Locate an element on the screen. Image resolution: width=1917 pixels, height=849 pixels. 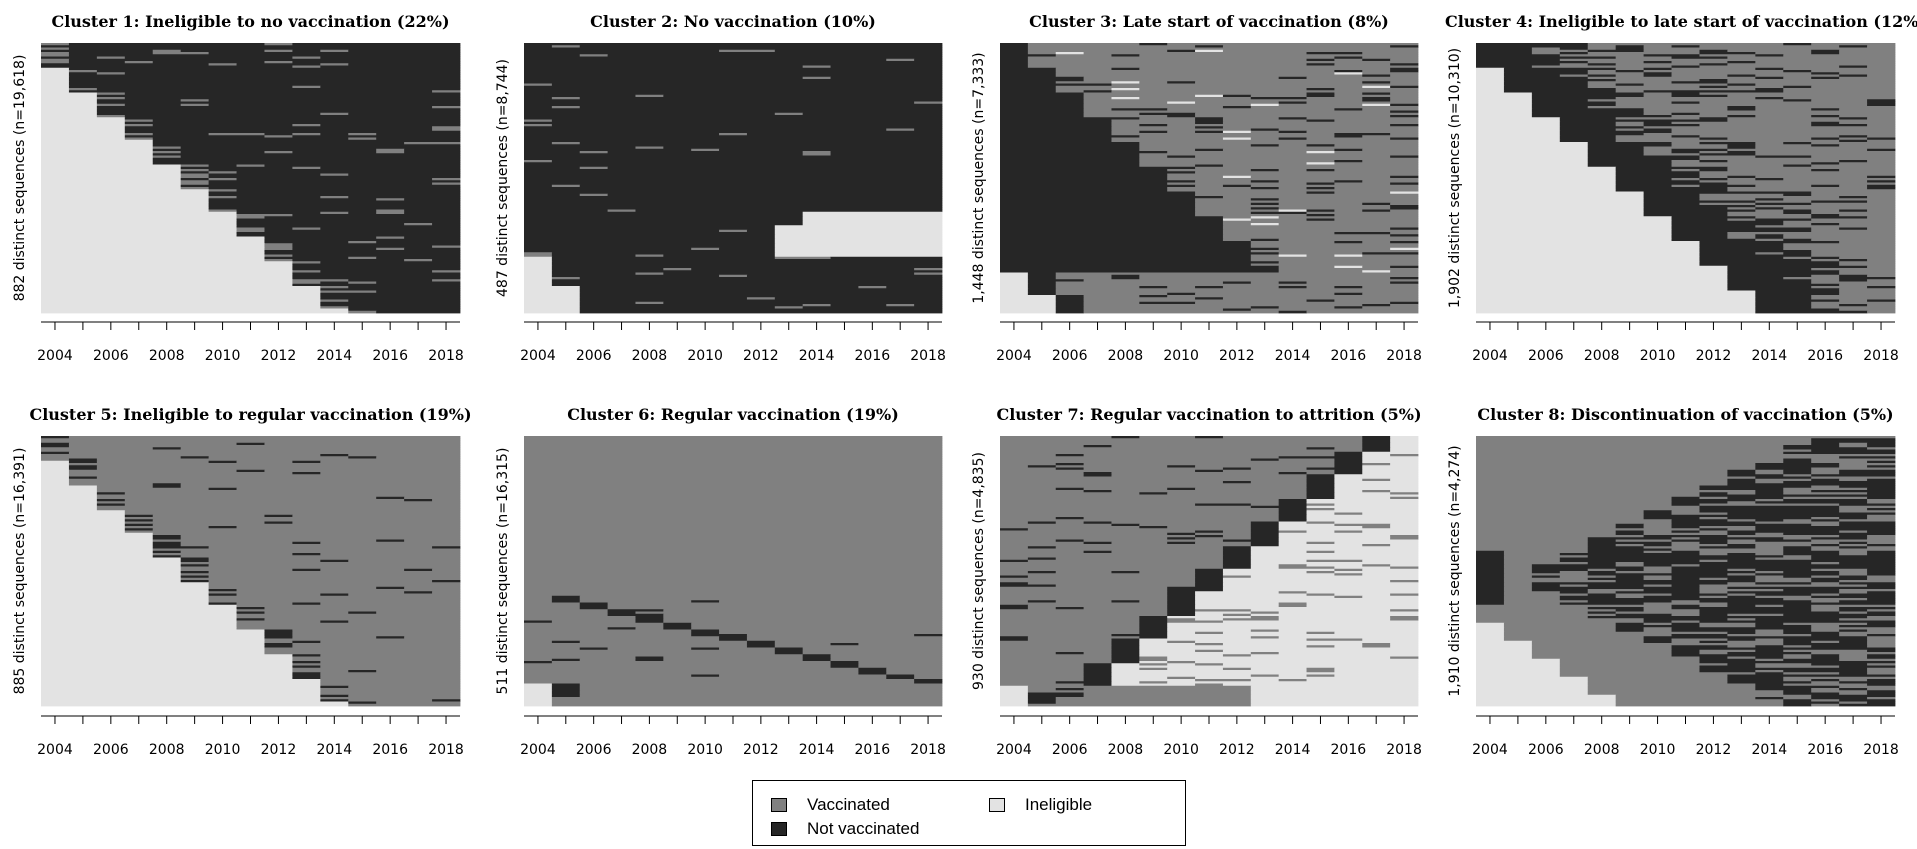
x-tick-label: 2008 is located at coordinates (1126, 356).